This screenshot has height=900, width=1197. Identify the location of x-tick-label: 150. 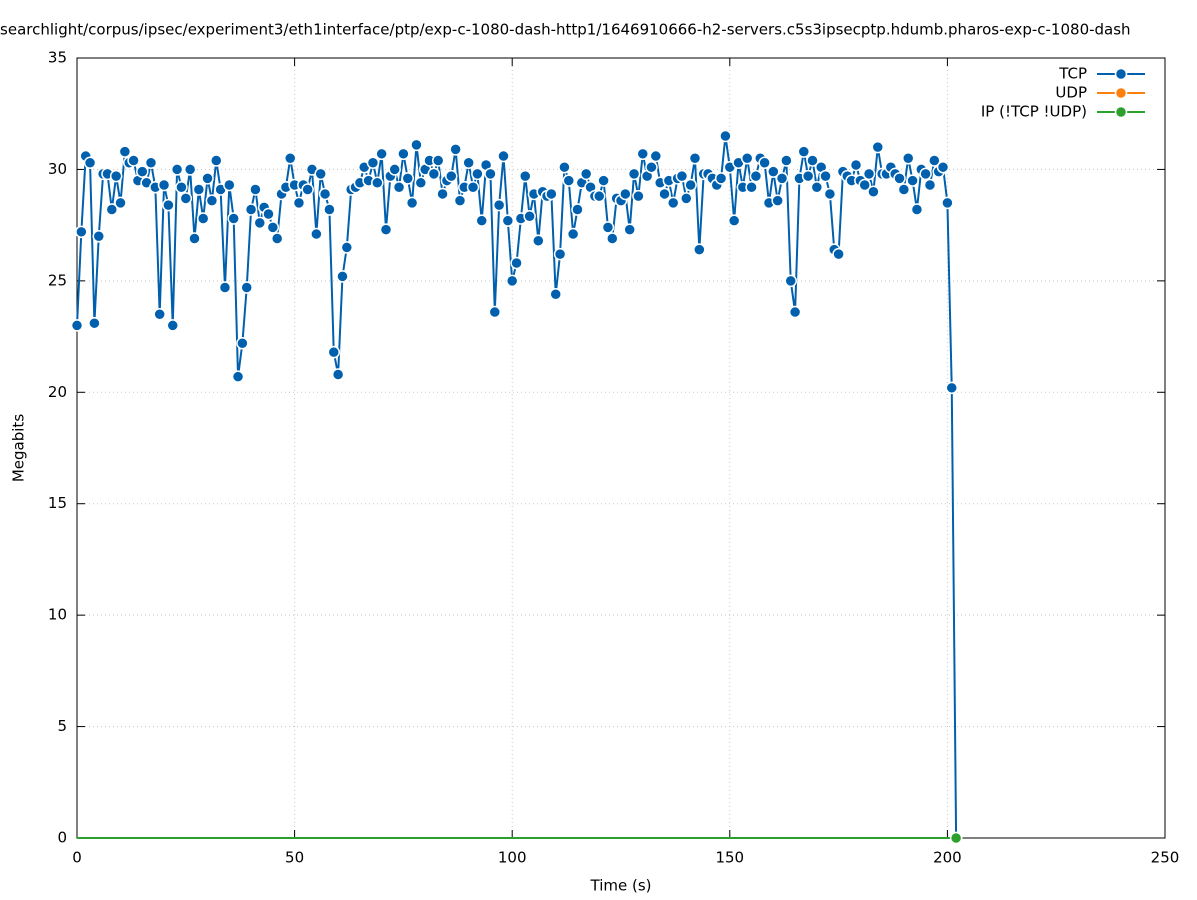
(729, 858).